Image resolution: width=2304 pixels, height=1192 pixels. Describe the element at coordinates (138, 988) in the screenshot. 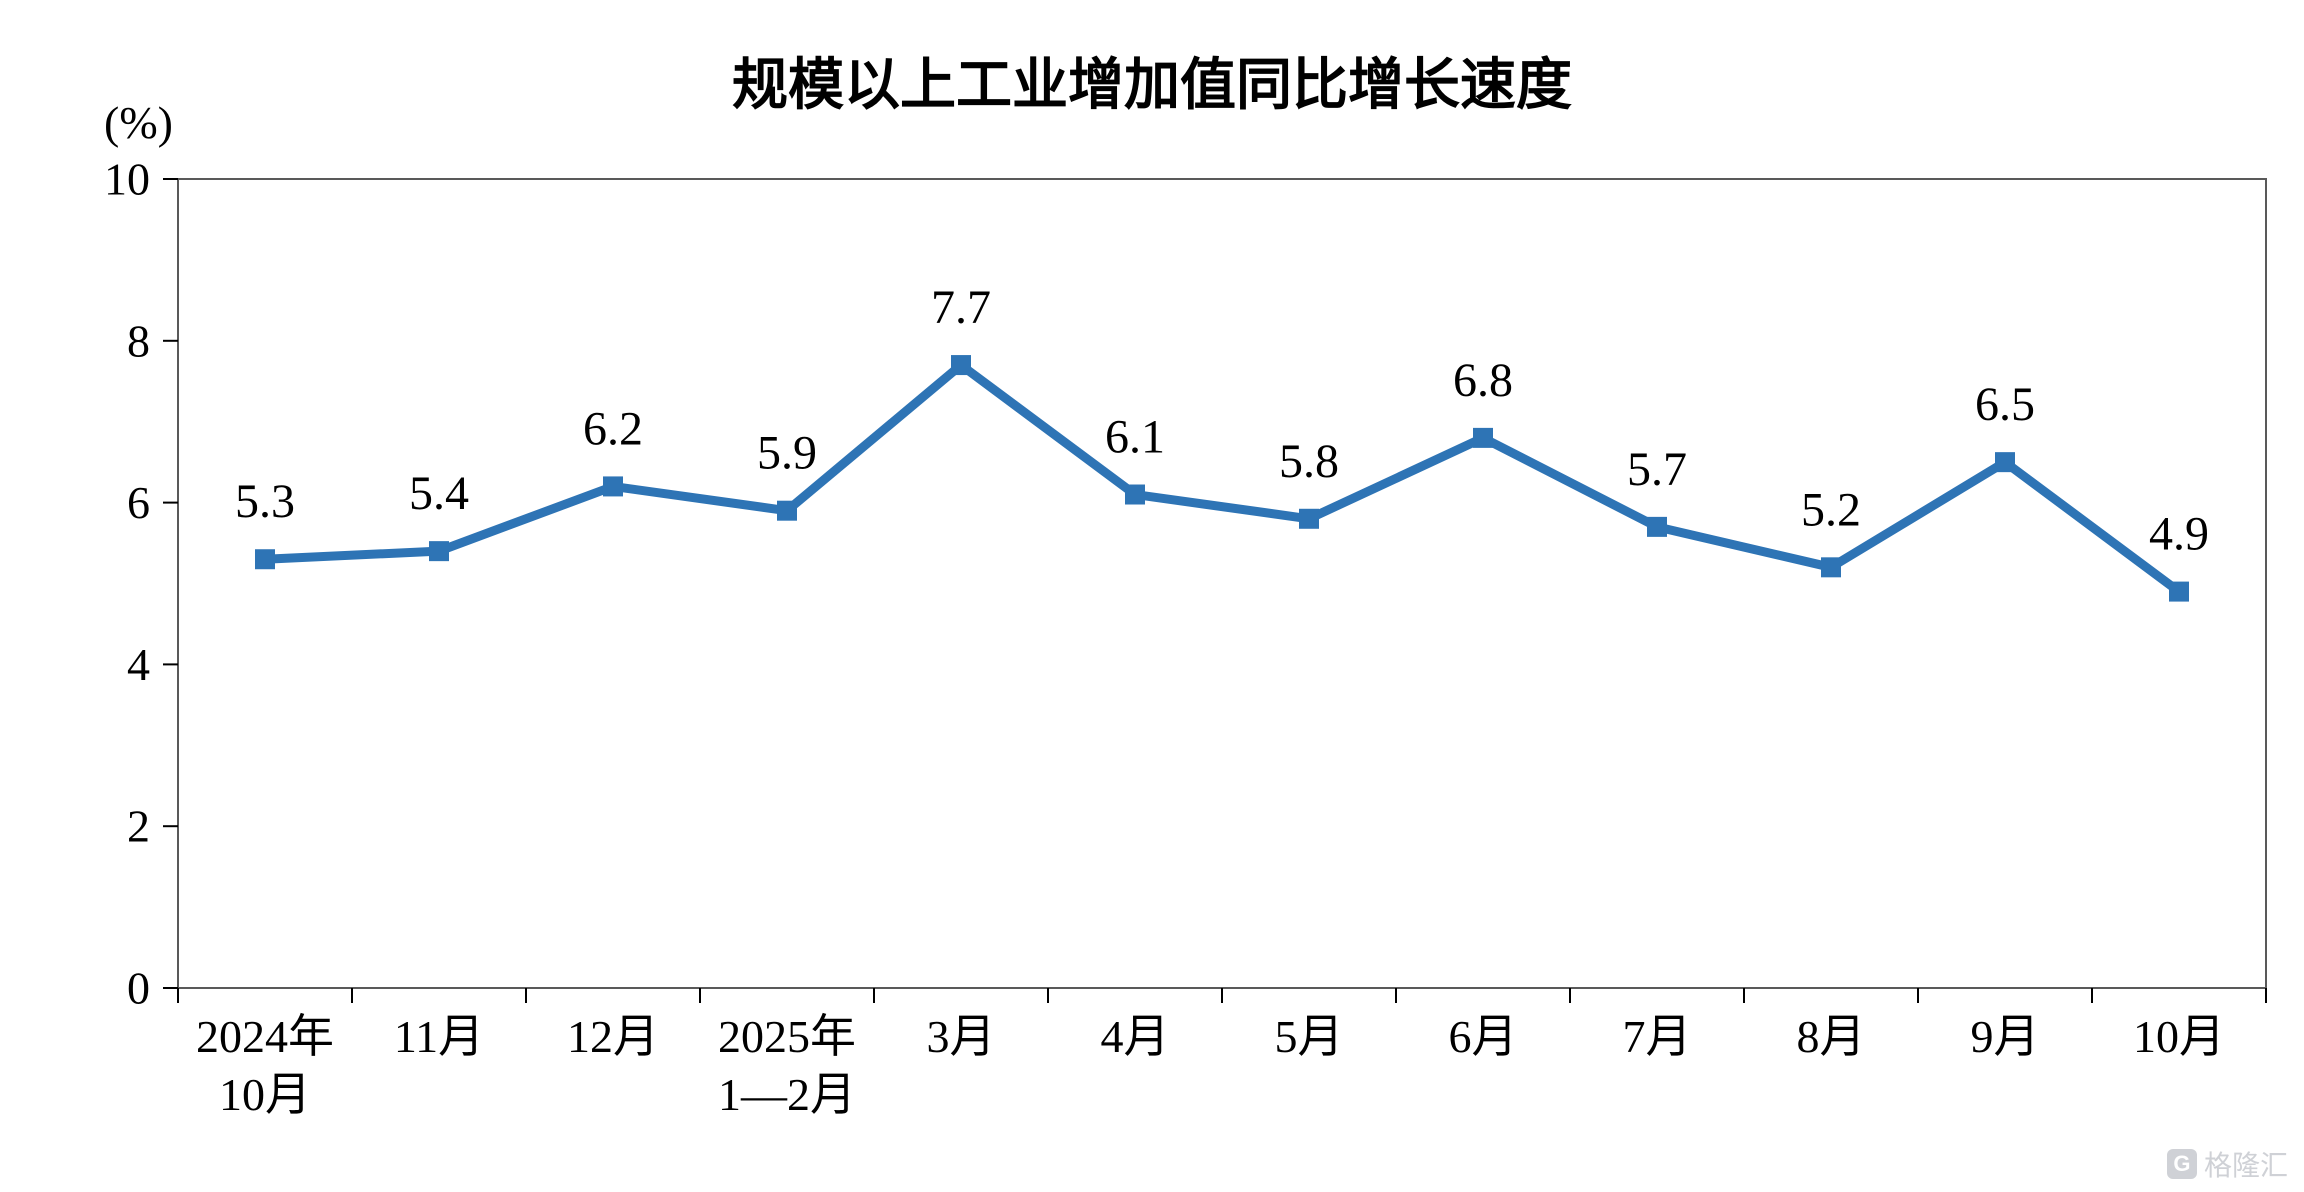

I see `y-tick-label: 0` at that location.